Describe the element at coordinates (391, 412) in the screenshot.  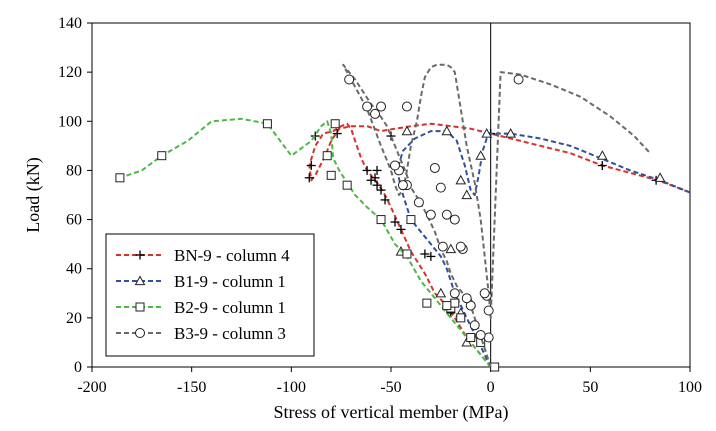
I see `x-axis-title: Stress of vertical member (MPa)` at that location.